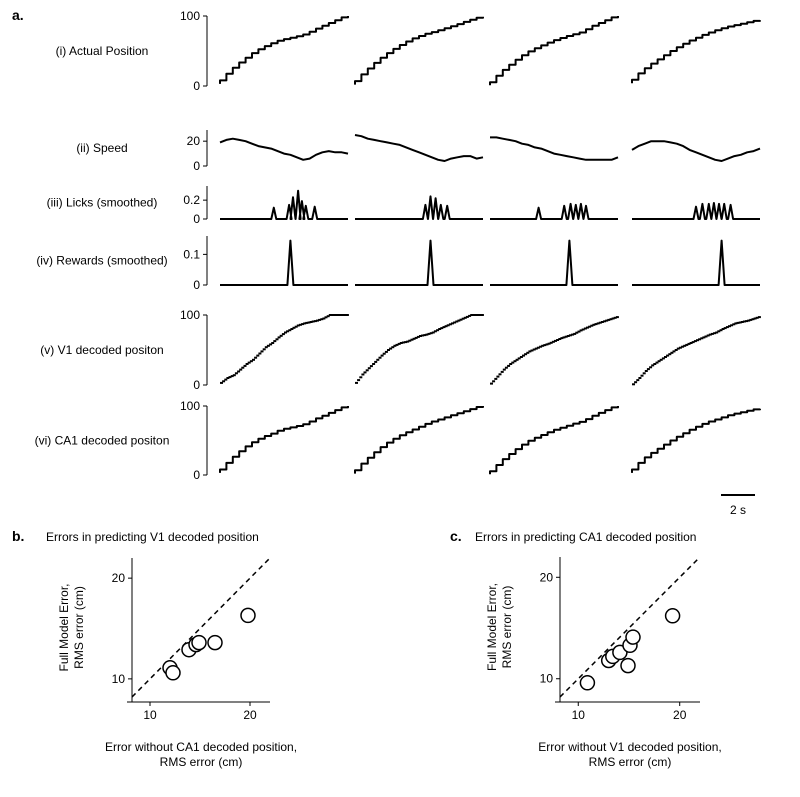 The image size is (800, 797). I want to click on row-licks: (iii) Licks (smoothed) 0 0.2, so click(403, 206).